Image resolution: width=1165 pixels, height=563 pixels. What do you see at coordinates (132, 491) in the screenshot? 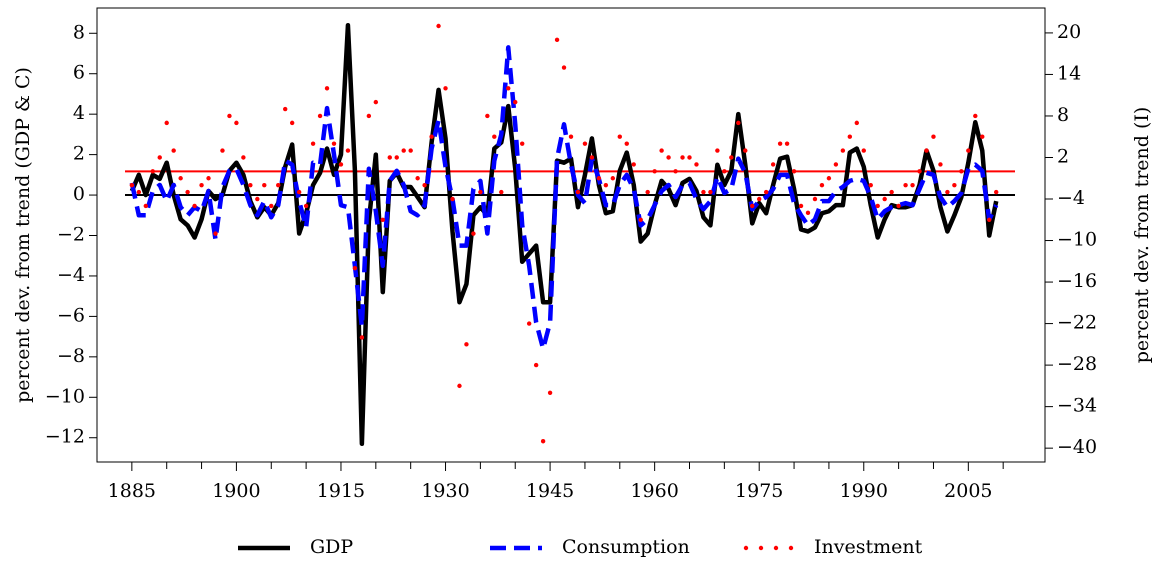
I see `x-tick-label: 1885` at bounding box center [132, 491].